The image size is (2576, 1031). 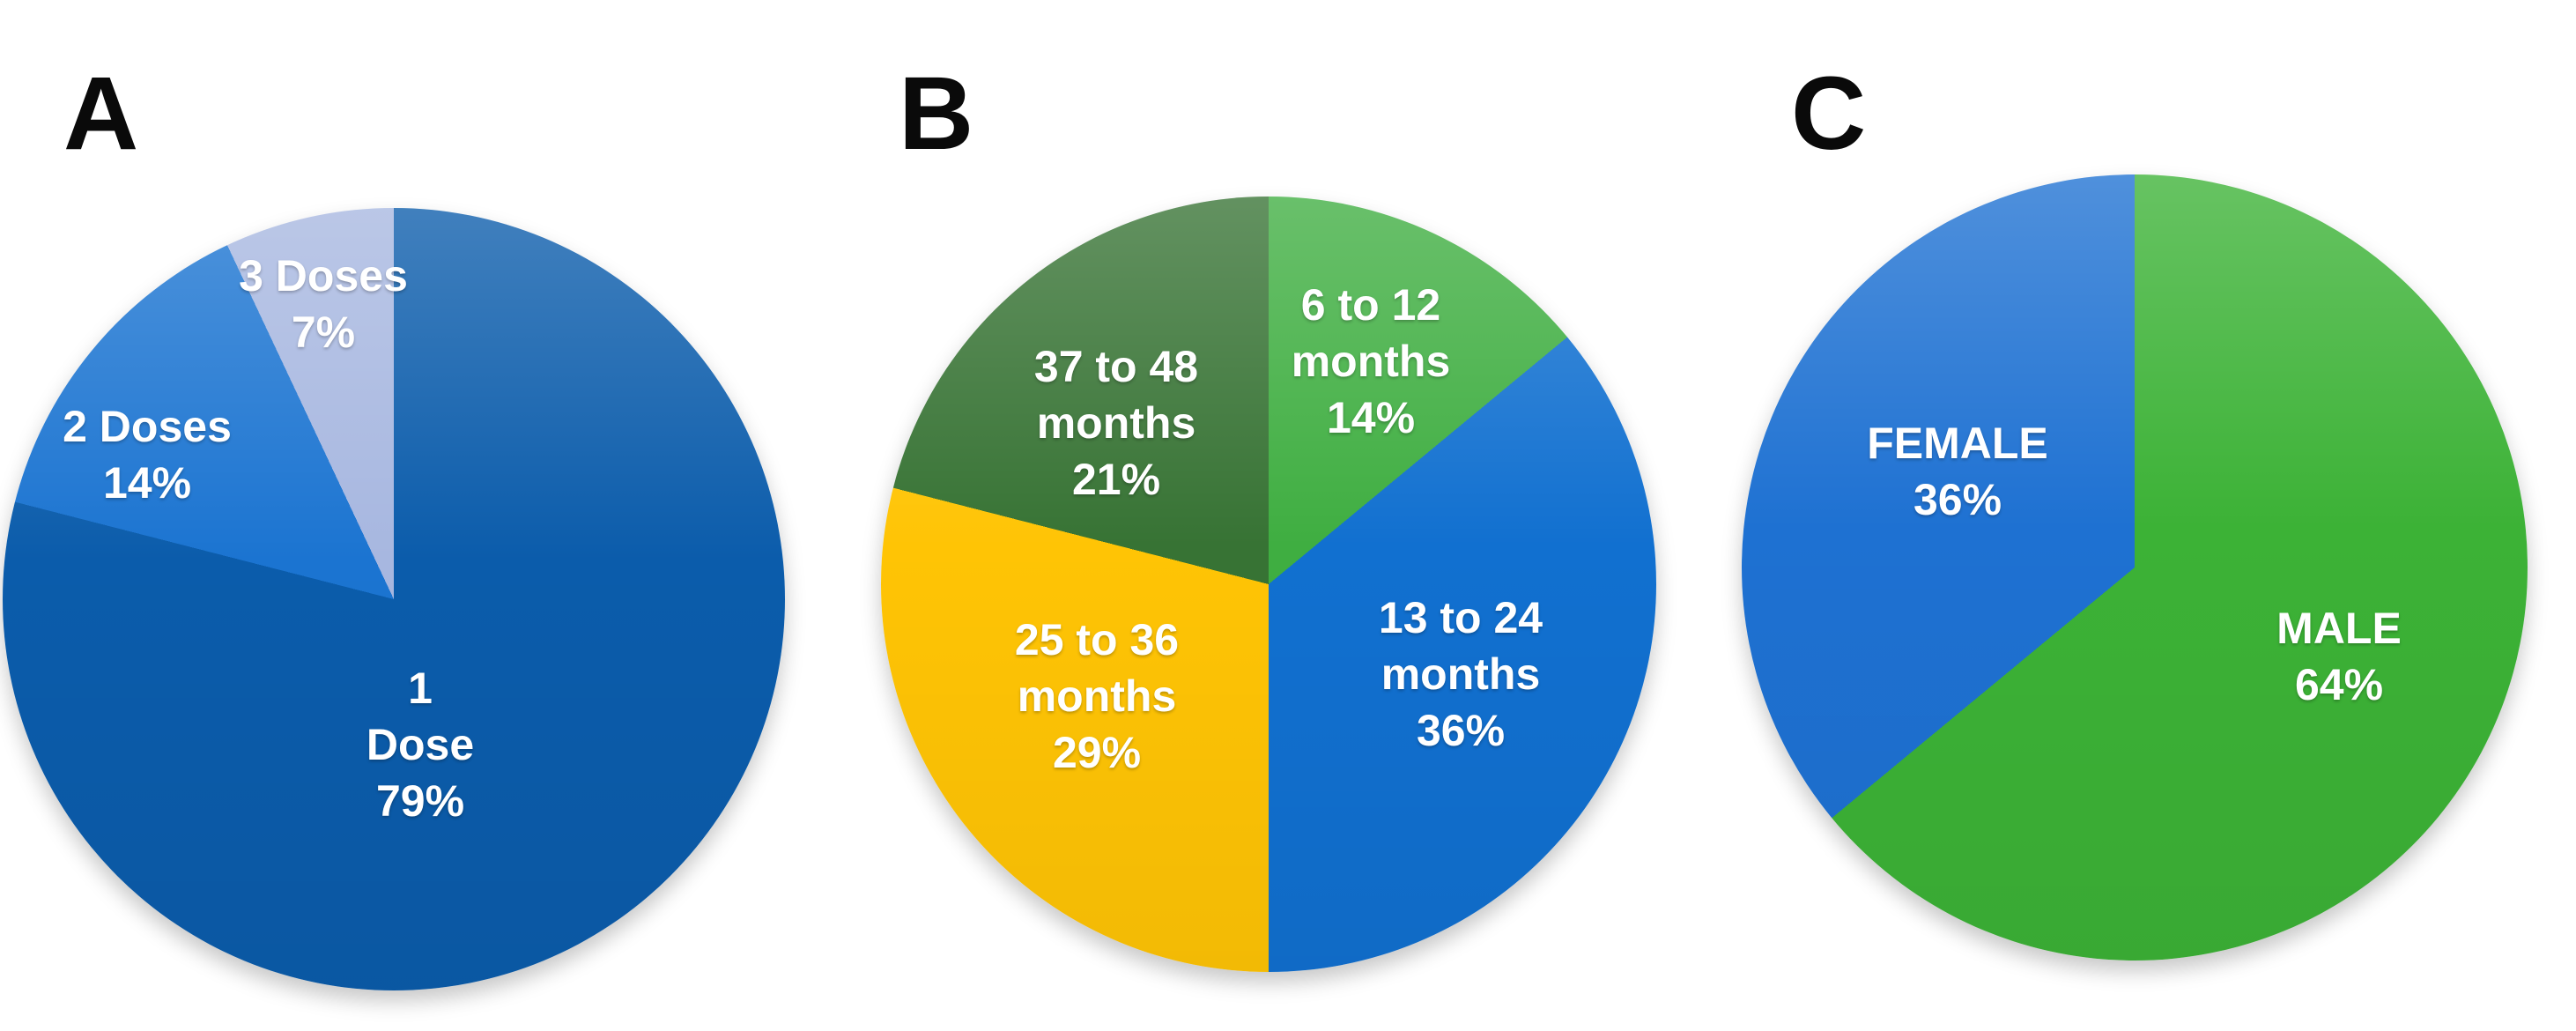 I want to click on slice-label-line: 79%, so click(x=420, y=801).